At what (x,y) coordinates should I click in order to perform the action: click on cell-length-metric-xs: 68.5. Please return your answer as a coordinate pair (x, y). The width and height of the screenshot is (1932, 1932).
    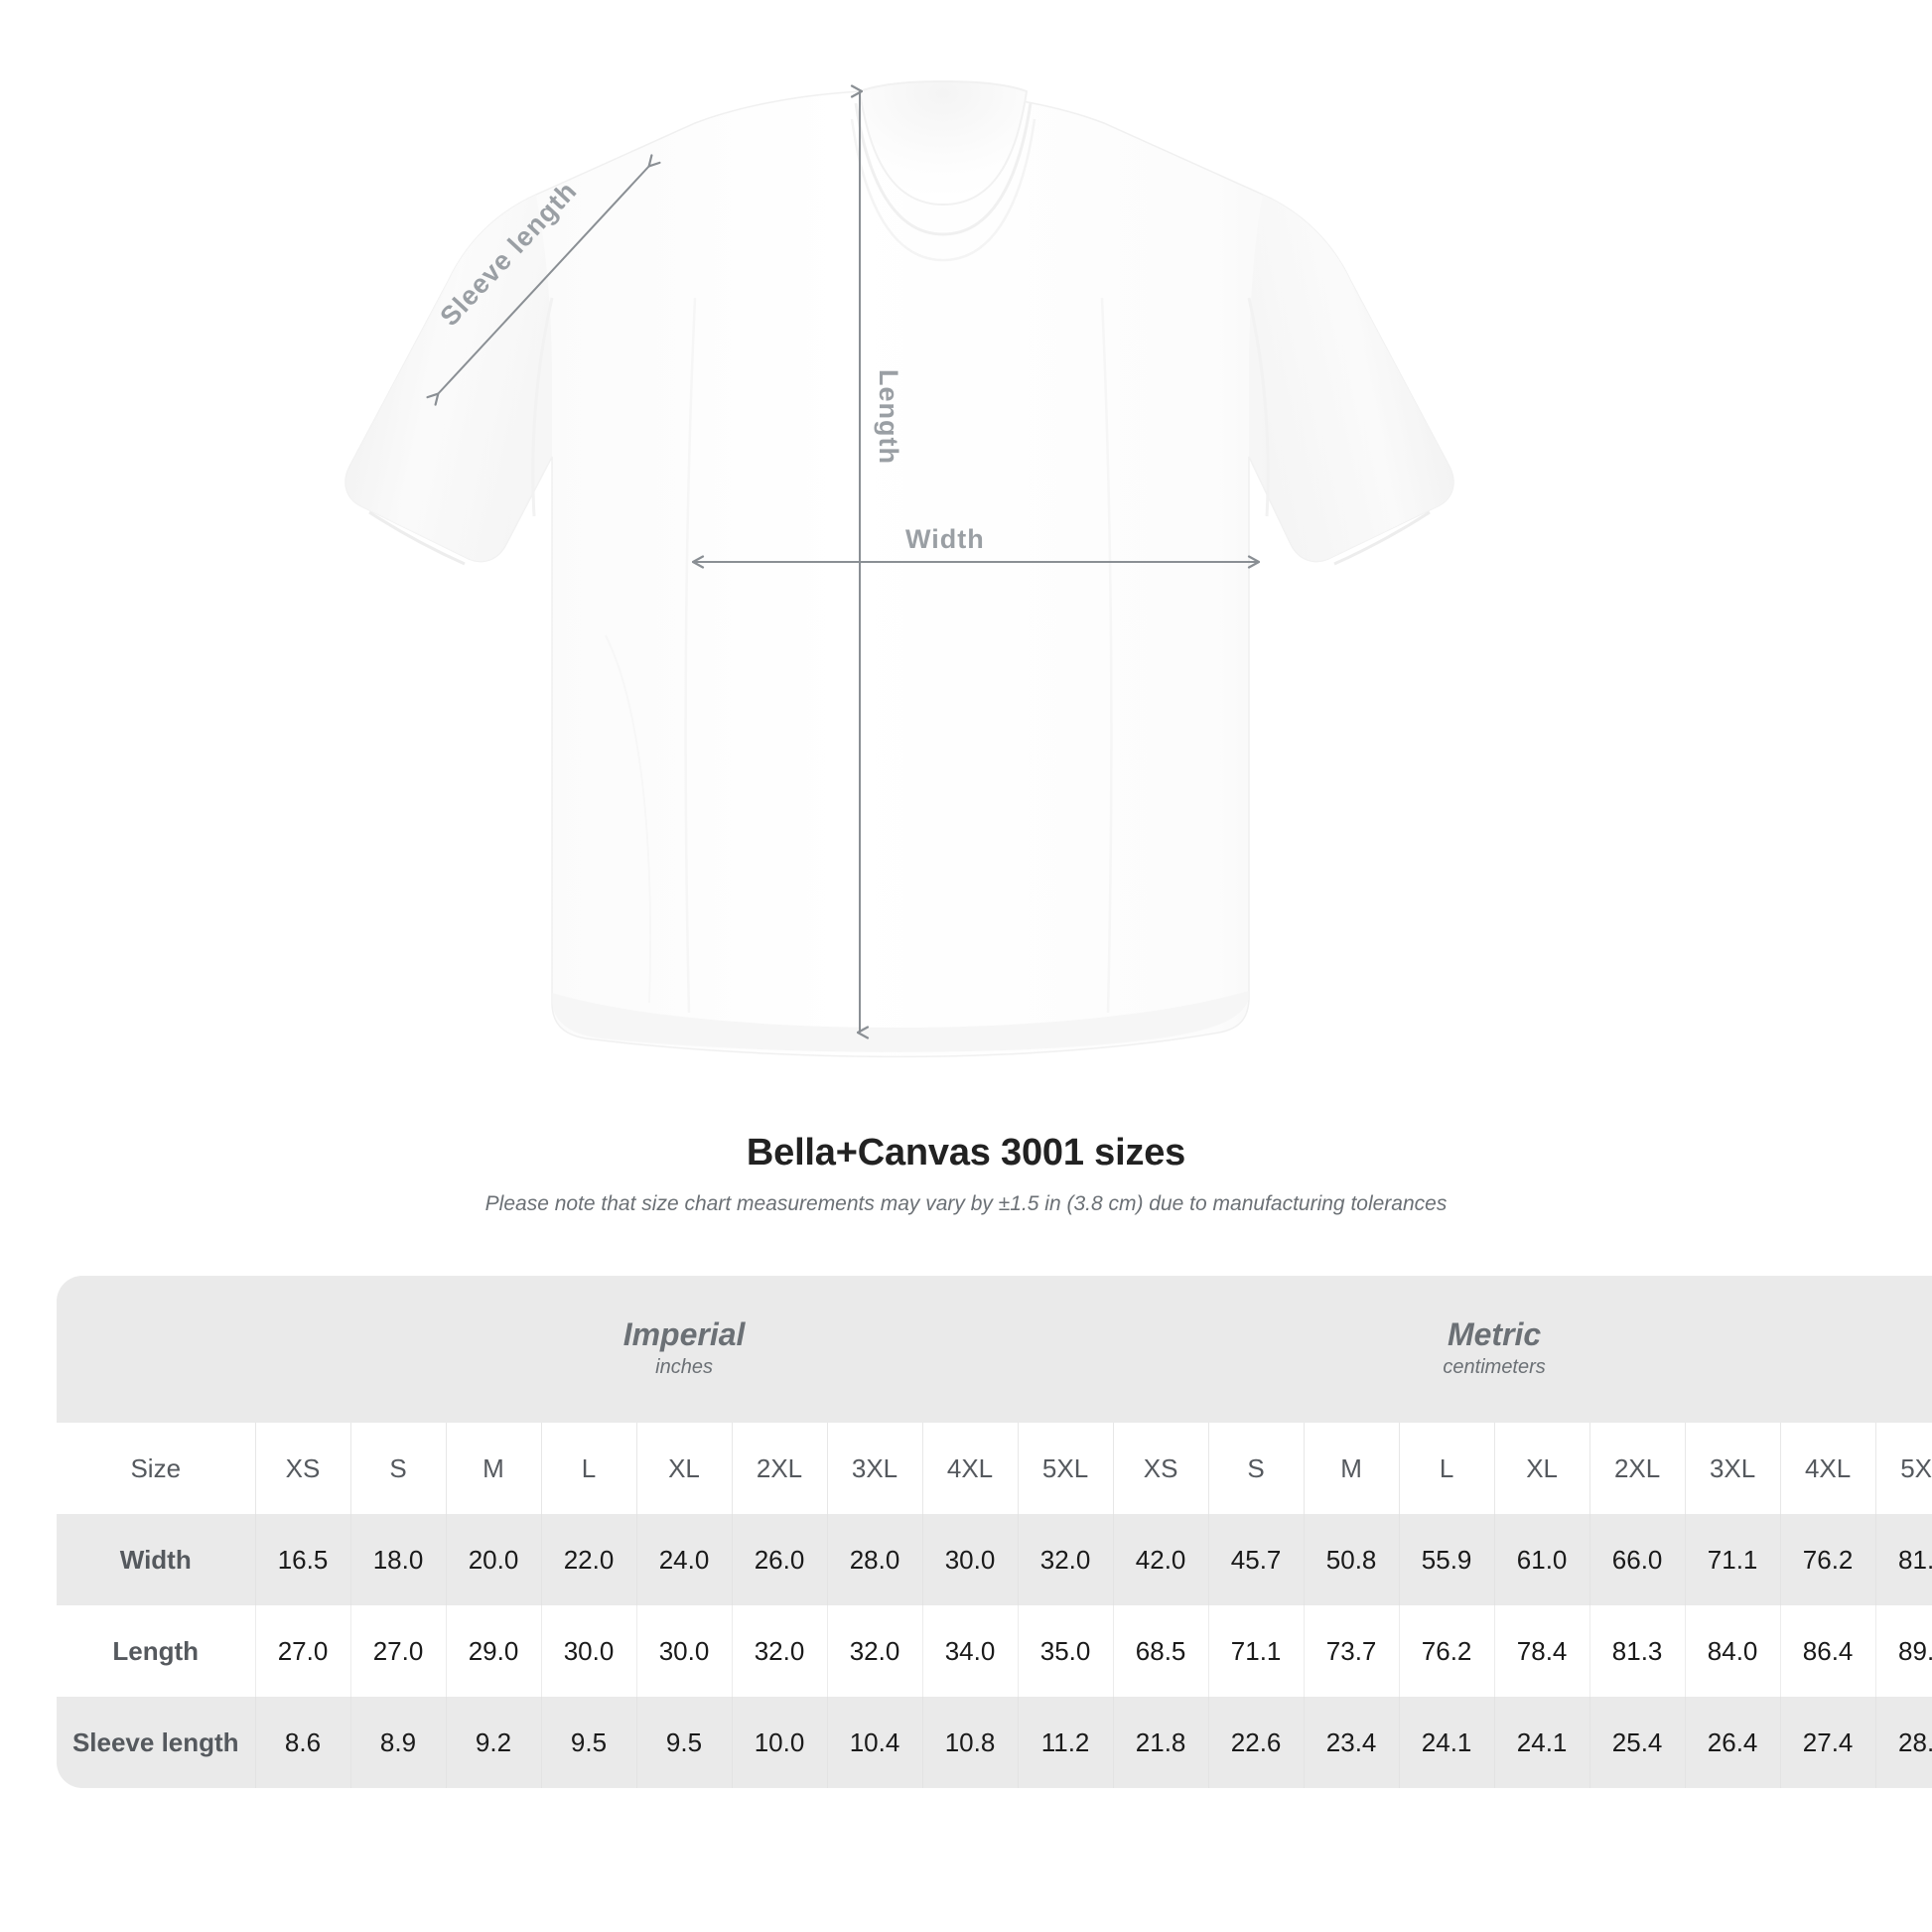
    Looking at the image, I should click on (1160, 1651).